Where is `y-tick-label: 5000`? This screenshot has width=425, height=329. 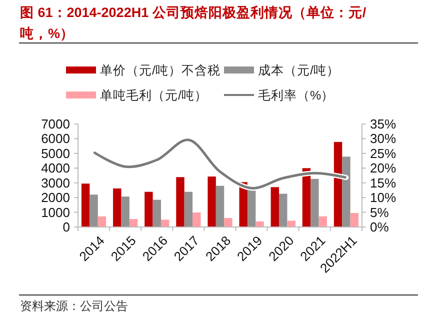 y-tick-label: 5000 is located at coordinates (55, 153).